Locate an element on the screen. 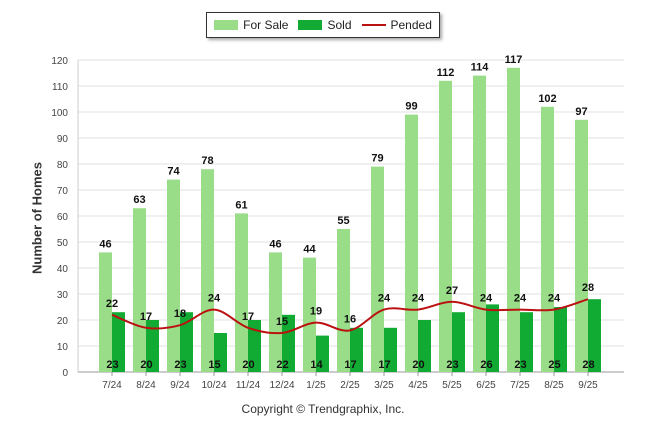 The width and height of the screenshot is (646, 434). pended-value-label: 22 is located at coordinates (112, 304).